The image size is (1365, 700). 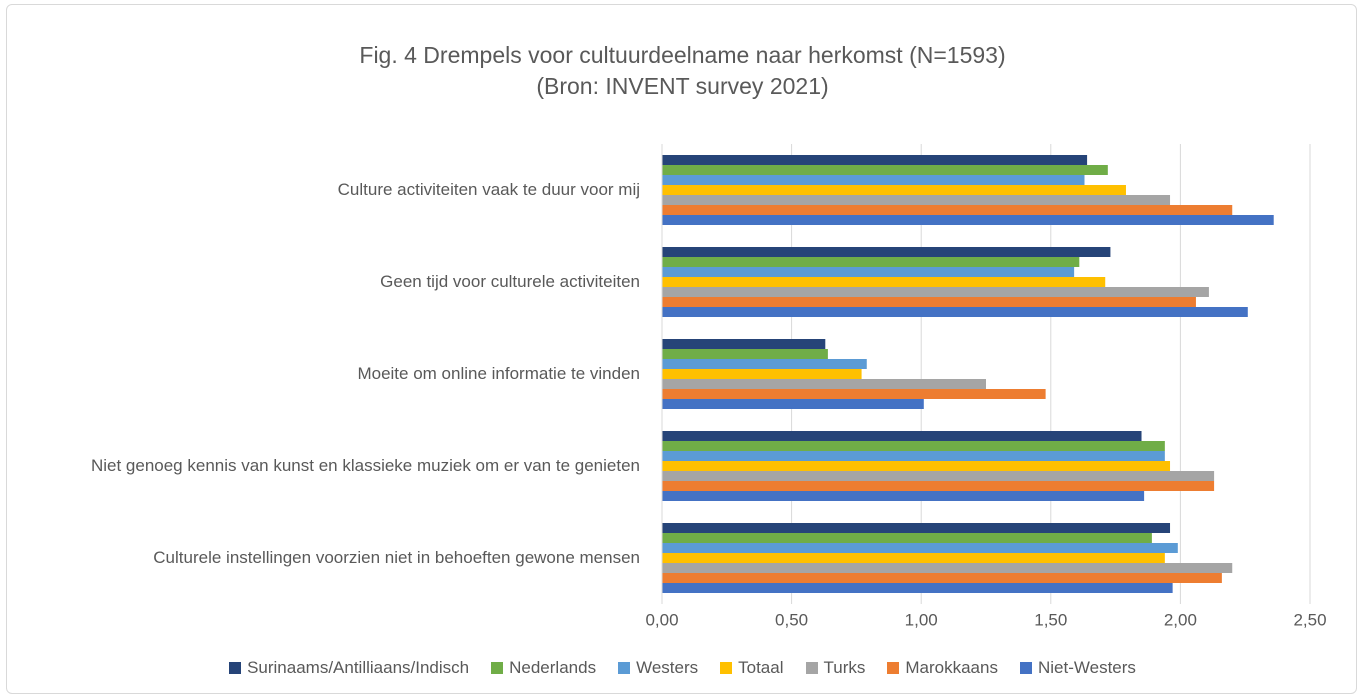 I want to click on x-tick-label: 2,50, so click(x=1309, y=619).